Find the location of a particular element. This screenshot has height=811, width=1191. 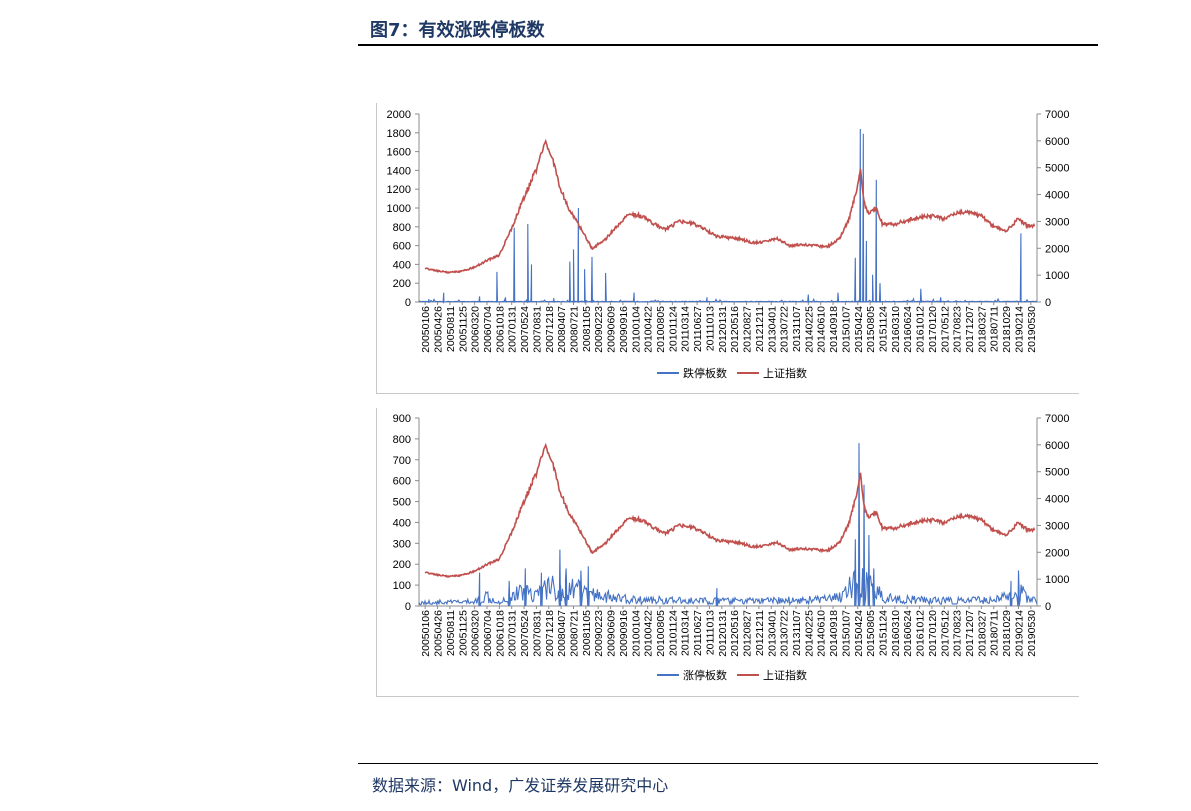

limit-up-x-tick-label: 20110627 is located at coordinates (698, 633).